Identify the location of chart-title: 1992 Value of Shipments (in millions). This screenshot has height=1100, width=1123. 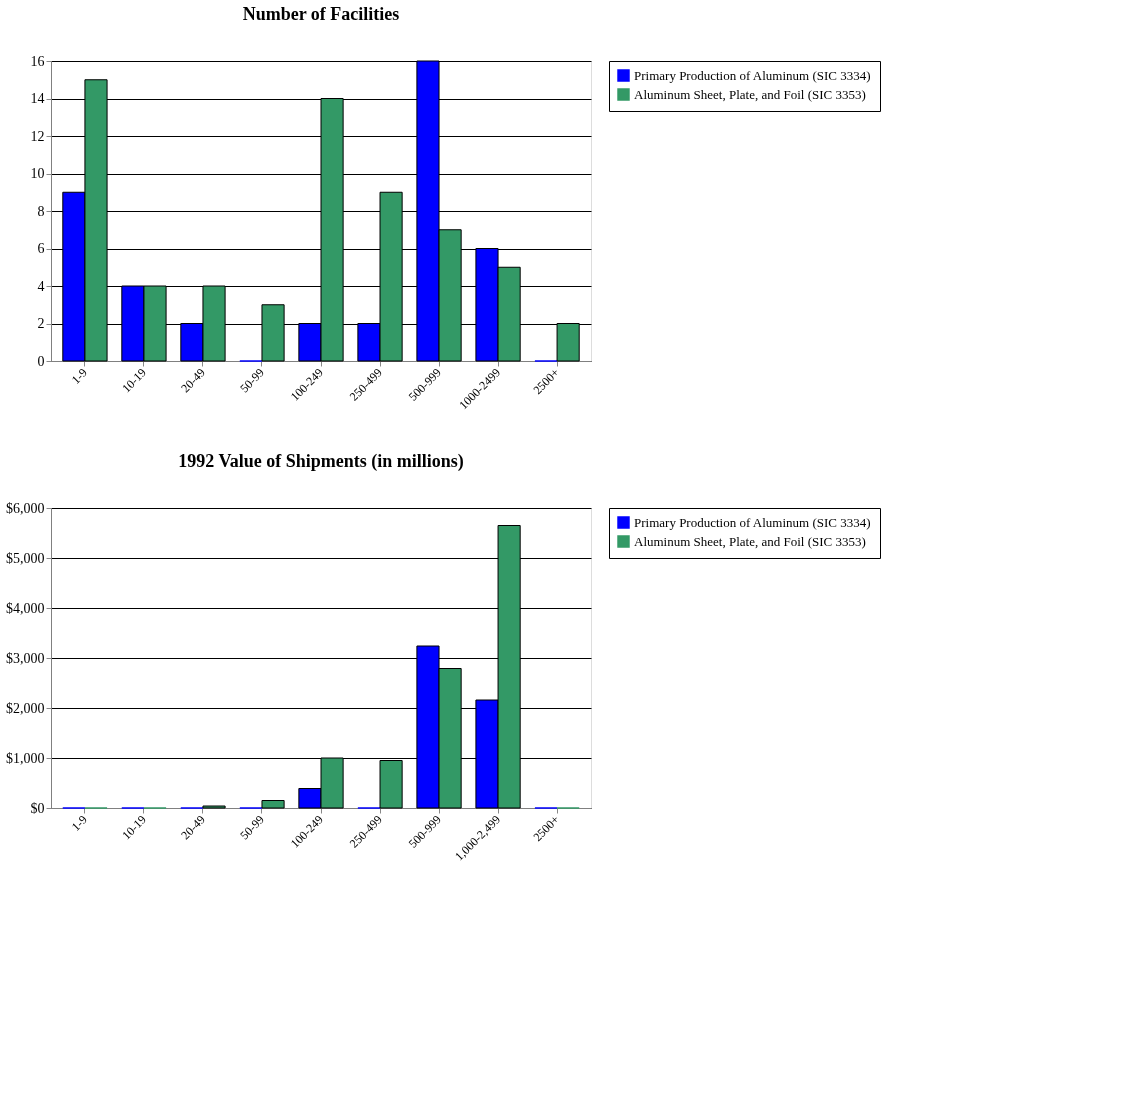
(321, 461).